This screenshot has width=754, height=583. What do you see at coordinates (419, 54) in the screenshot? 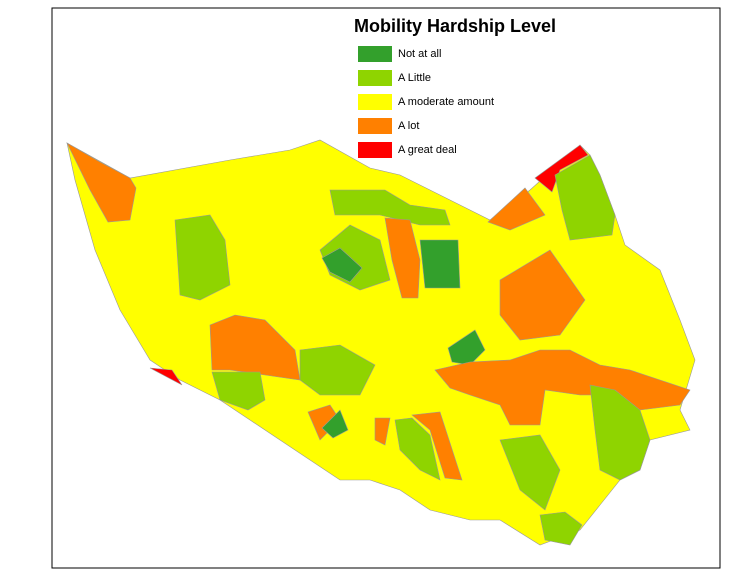
I see `legend-label: Not at all` at bounding box center [419, 54].